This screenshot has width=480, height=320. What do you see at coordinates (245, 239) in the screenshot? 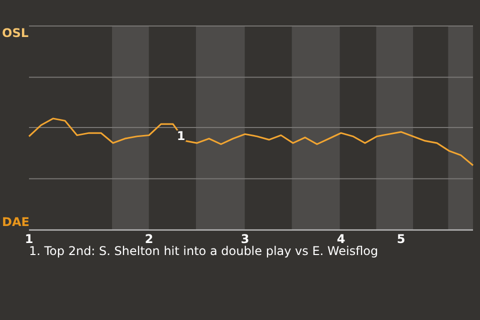
I see `x-tick-label: 3` at bounding box center [245, 239].